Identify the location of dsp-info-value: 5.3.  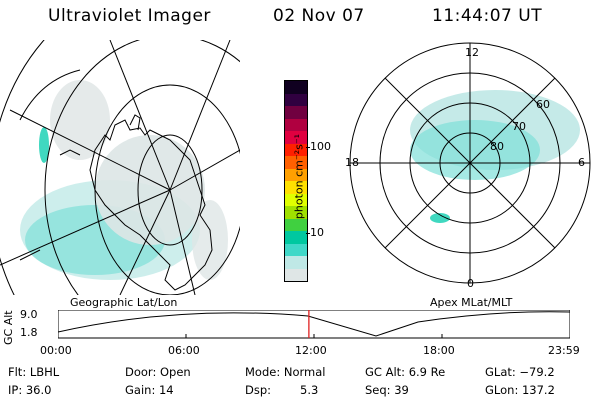
(309, 390).